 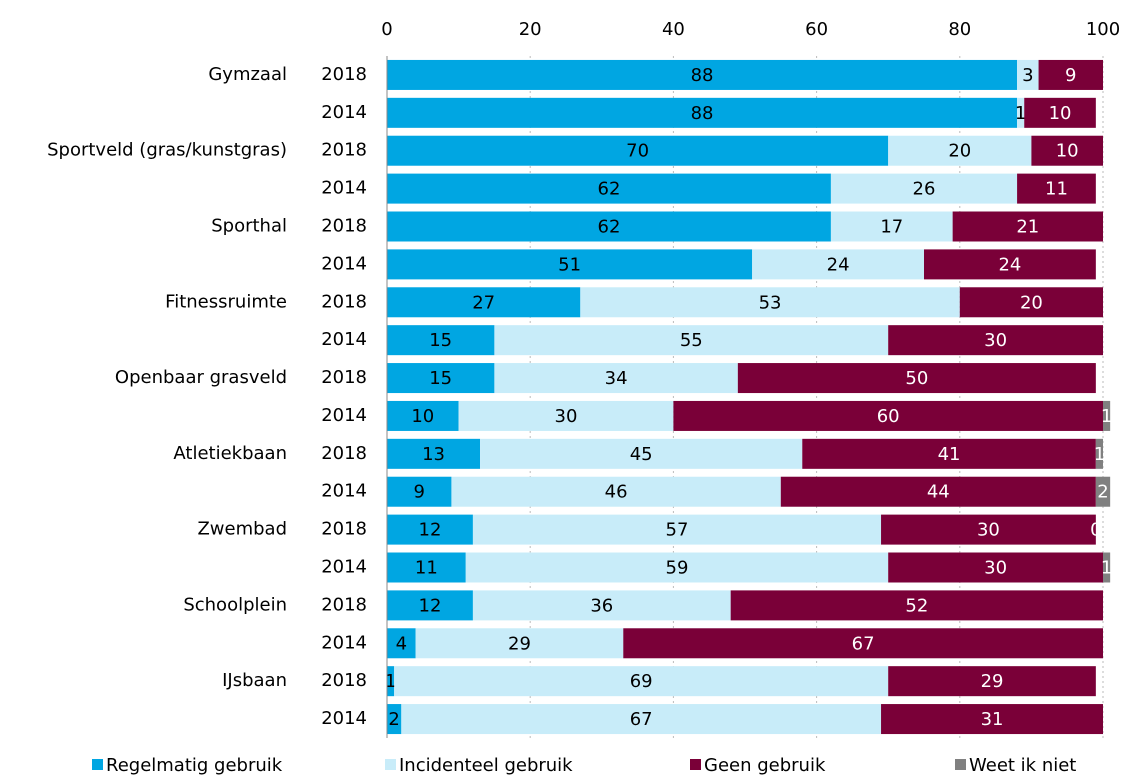 What do you see at coordinates (938, 492) in the screenshot?
I see `data-label: 44` at bounding box center [938, 492].